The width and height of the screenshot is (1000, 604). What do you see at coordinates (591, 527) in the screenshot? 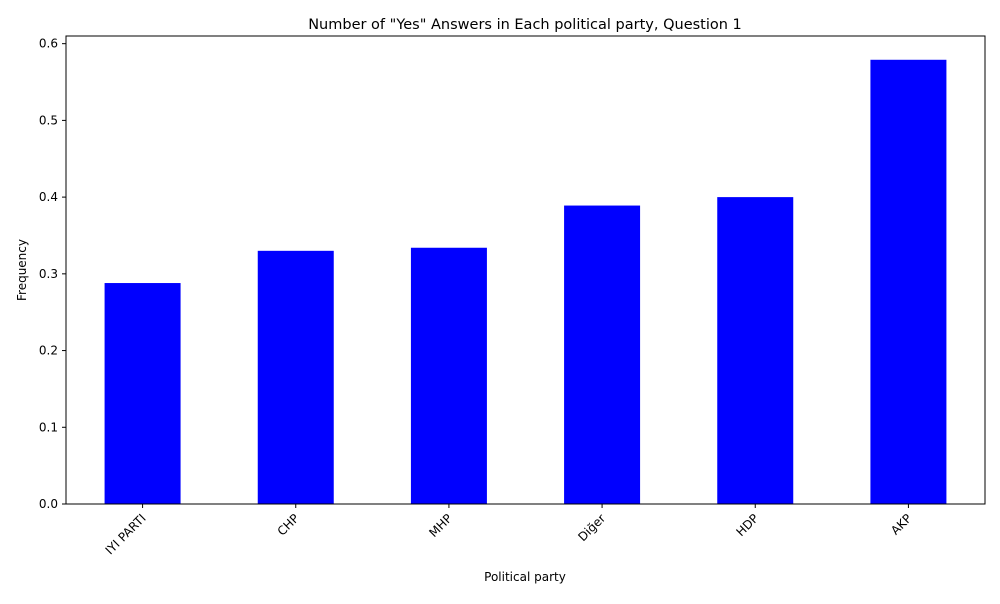
I see `x-tick-label: Diğer` at bounding box center [591, 527].